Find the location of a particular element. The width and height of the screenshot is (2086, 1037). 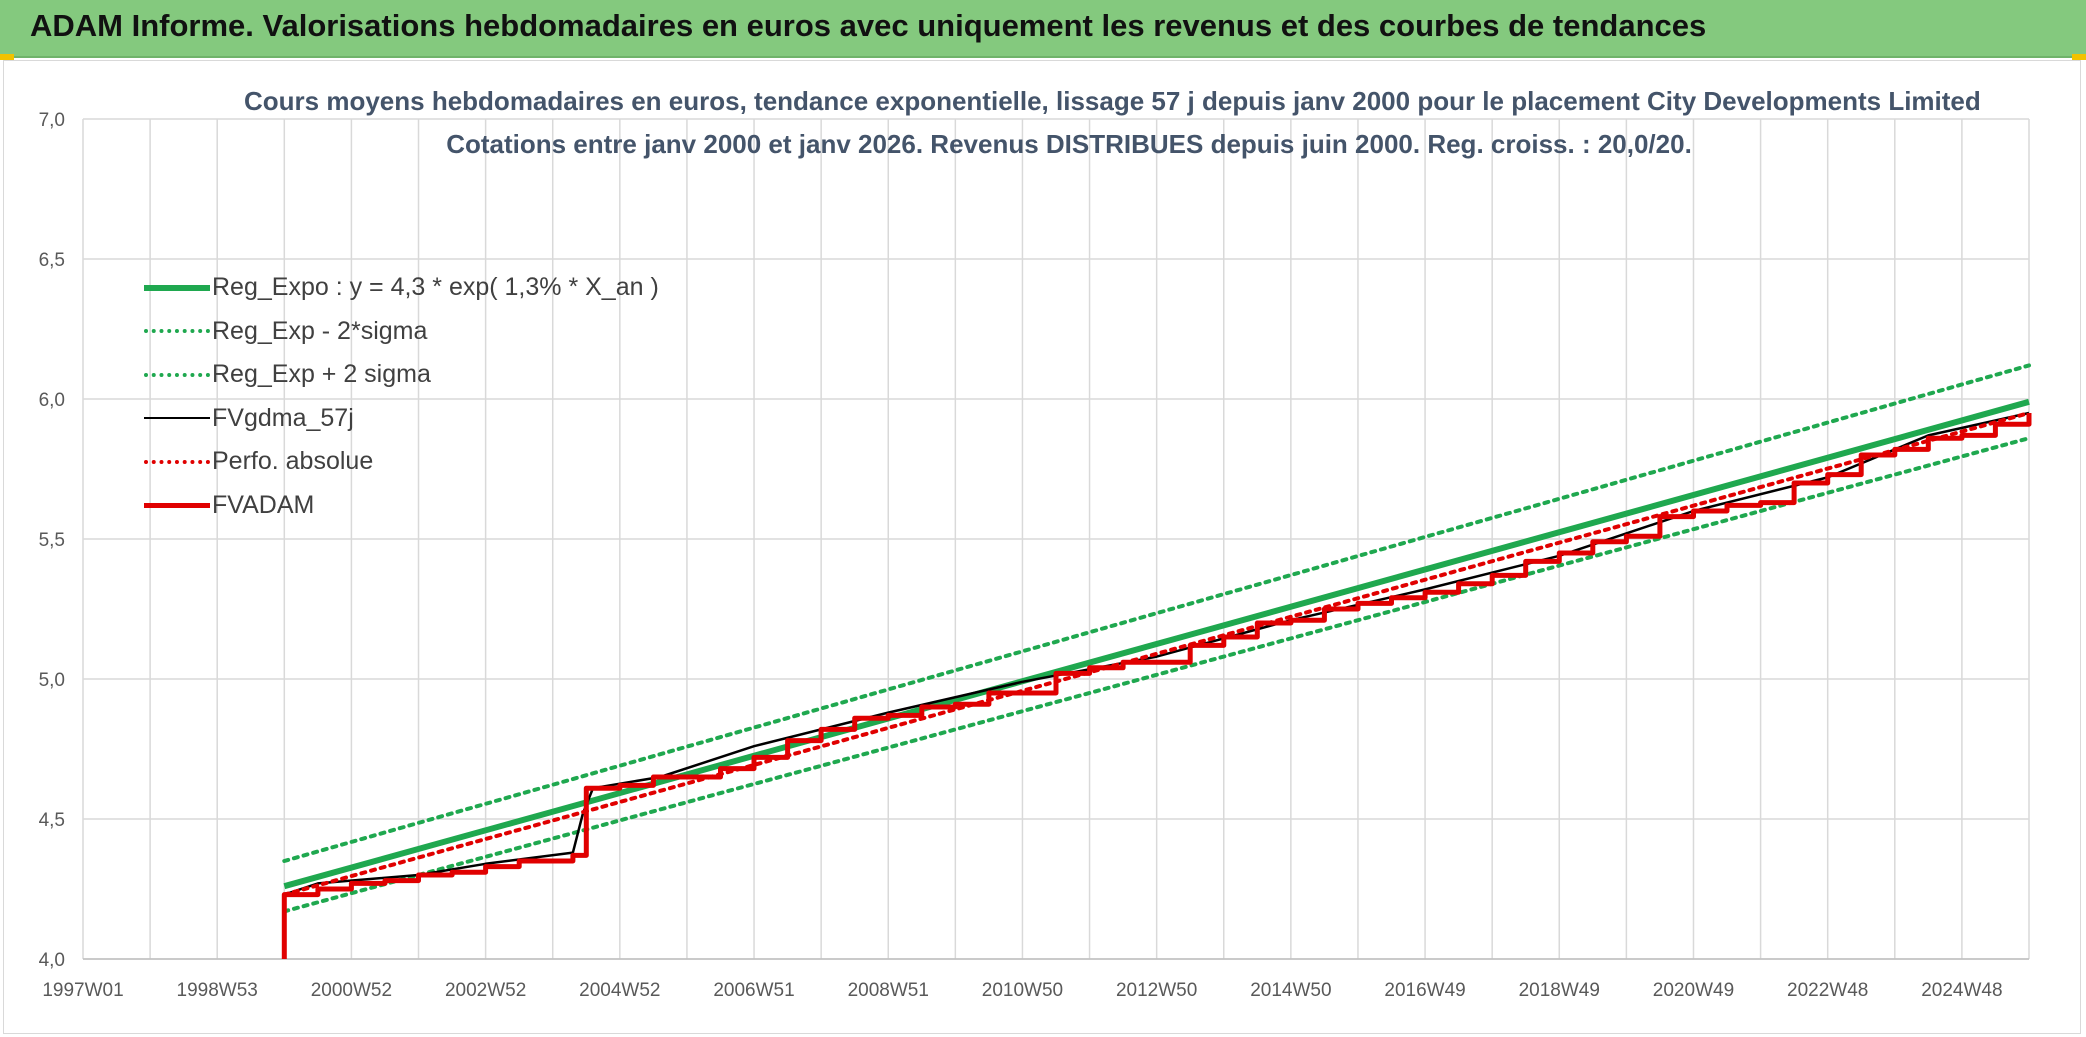

y-tick-label: 7,0 is located at coordinates (52, 120).